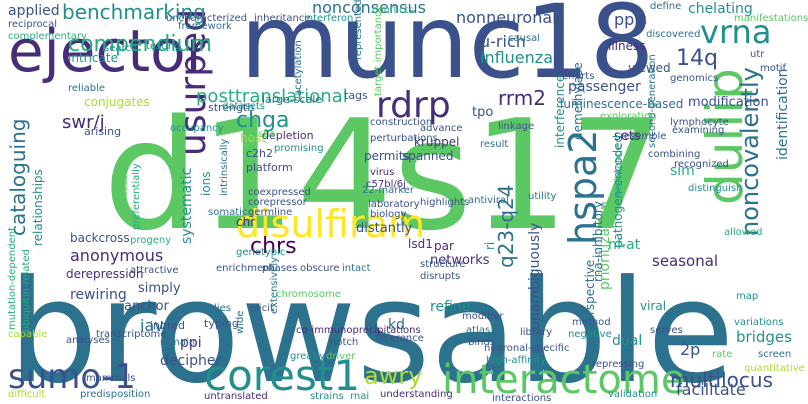 The width and height of the screenshot is (808, 404). What do you see at coordinates (228, 212) in the screenshot?
I see `word: somatic` at bounding box center [228, 212].